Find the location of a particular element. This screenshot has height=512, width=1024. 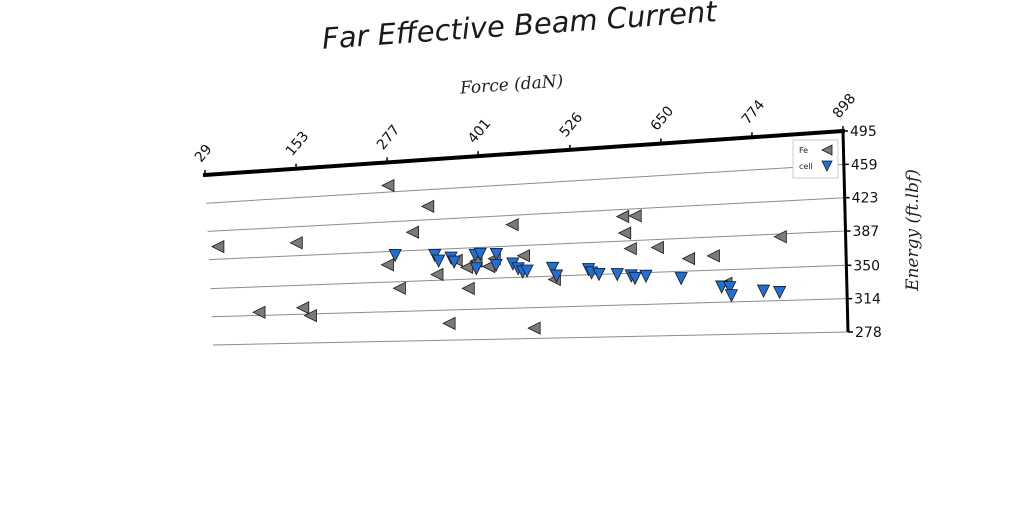

legend-label: cell is located at coordinates (806, 166).